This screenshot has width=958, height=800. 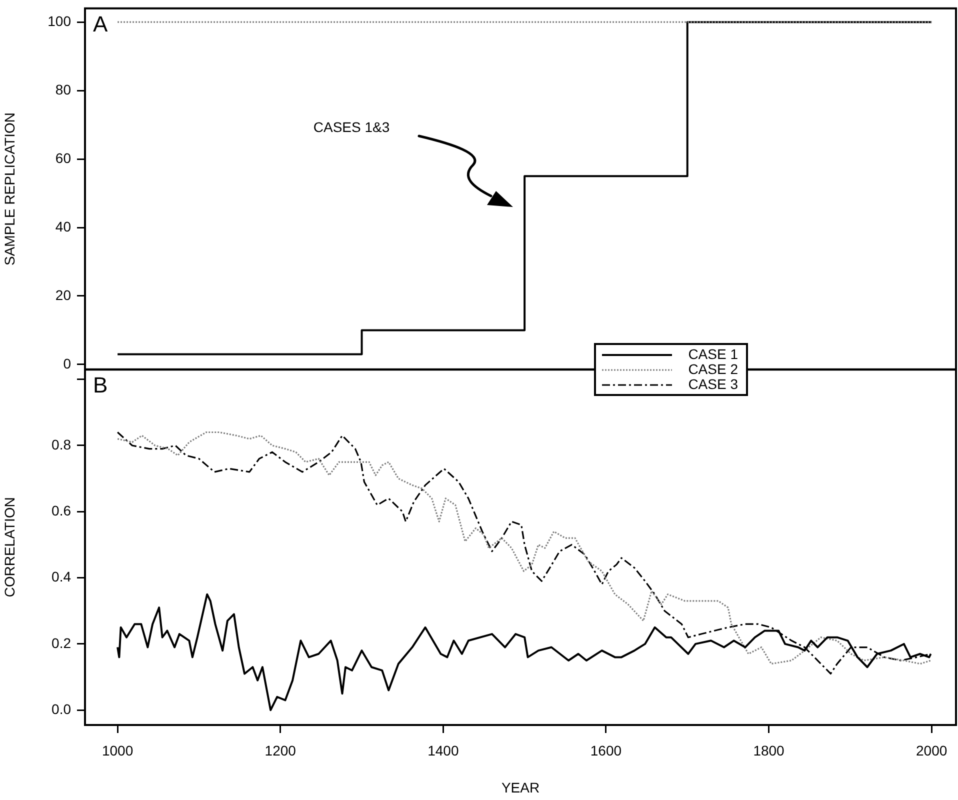 What do you see at coordinates (63, 294) in the screenshot?
I see `y-tick-label: 20` at bounding box center [63, 294].